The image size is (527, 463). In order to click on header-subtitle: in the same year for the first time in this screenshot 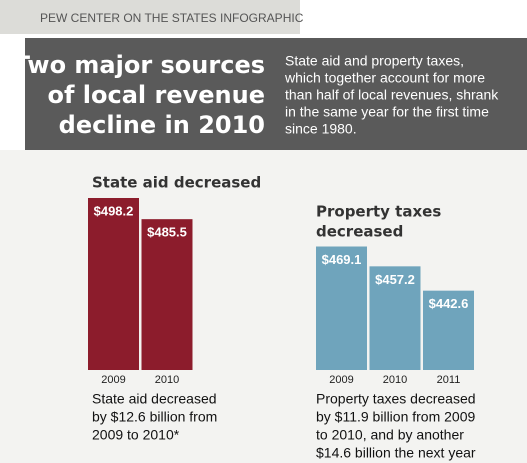, I will do `click(387, 112)`.